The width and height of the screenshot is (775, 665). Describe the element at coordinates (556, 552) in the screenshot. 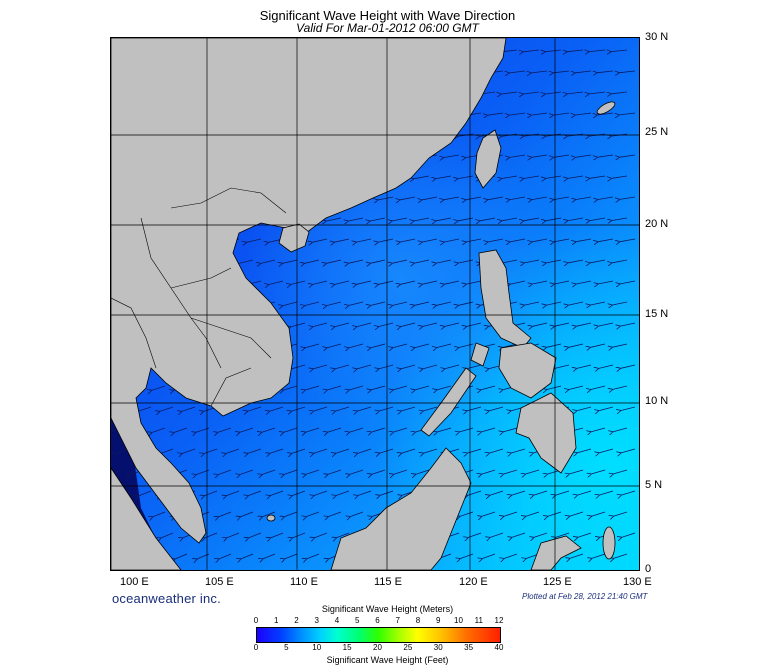

I see `sulawesi` at that location.